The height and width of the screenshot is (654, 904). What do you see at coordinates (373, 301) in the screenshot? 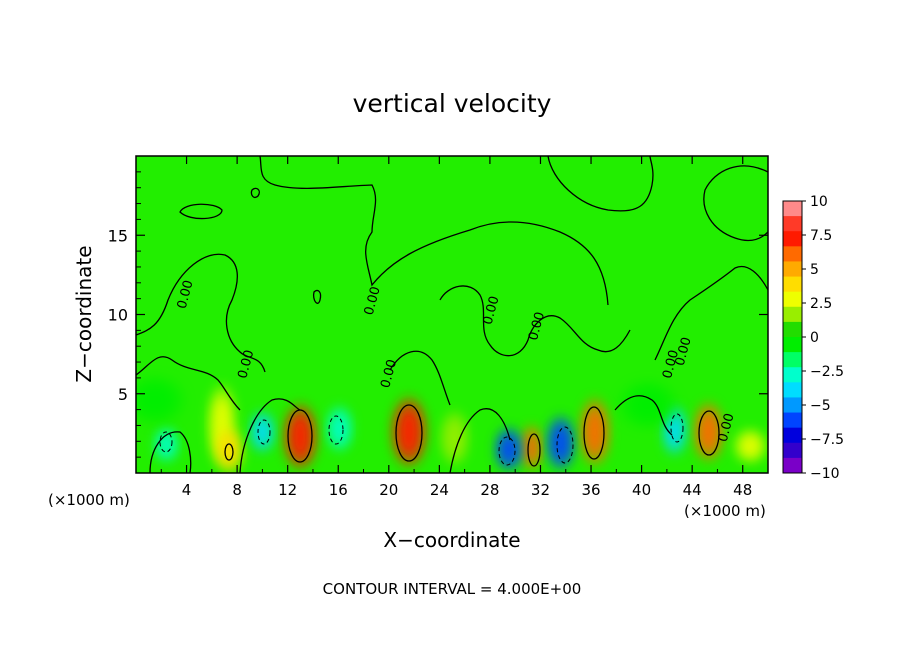
I see `contour-label-2: 0.00` at bounding box center [373, 301].